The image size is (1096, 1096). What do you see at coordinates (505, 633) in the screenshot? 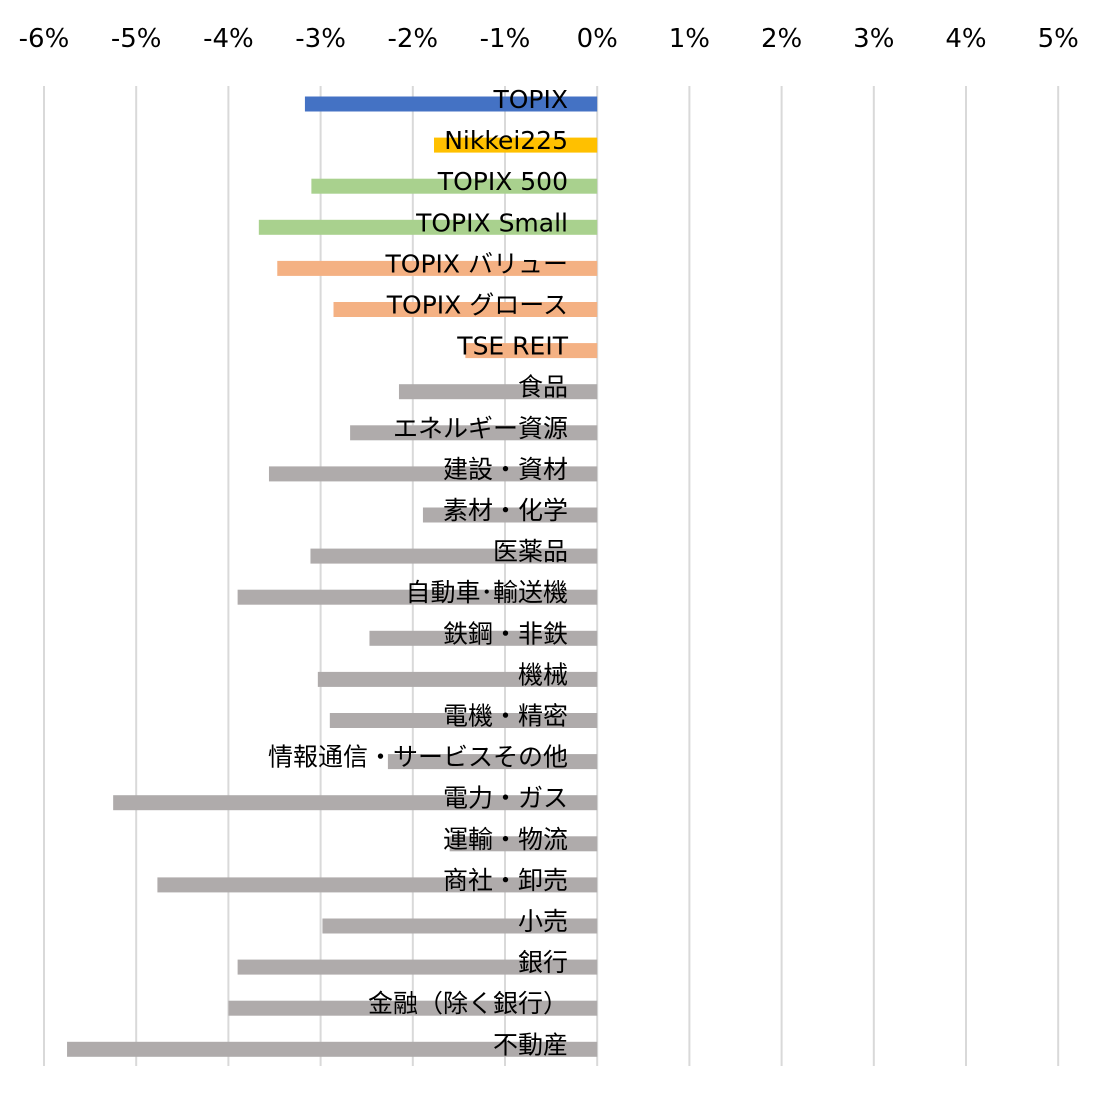
I see `category-label: 鉄鋼・非鉄` at bounding box center [505, 633].